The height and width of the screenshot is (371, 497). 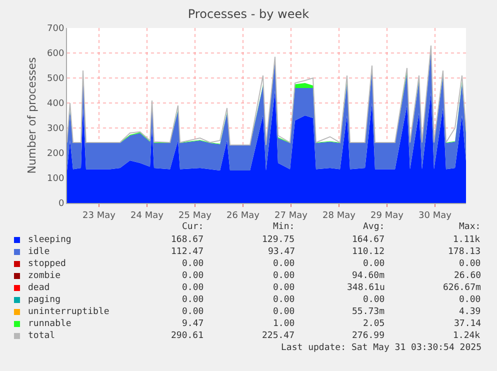 I want to click on y-tick-label: 500, so click(x=55, y=79).